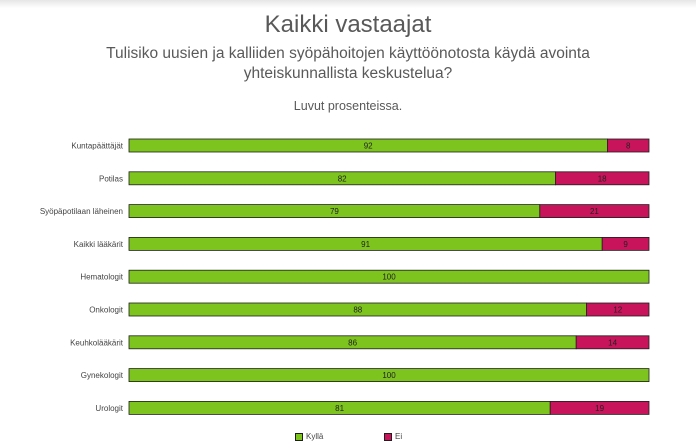 The width and height of the screenshot is (696, 443). Describe the element at coordinates (369, 309) in the screenshot. I see `bar-row-onkologit: Onkologit 88 12` at that location.